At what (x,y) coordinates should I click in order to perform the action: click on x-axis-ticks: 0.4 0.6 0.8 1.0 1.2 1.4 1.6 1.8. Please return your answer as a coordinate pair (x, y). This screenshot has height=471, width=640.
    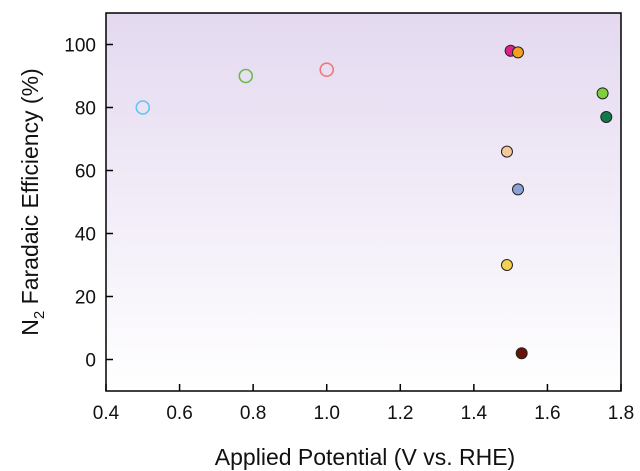
    Looking at the image, I should click on (363, 404).